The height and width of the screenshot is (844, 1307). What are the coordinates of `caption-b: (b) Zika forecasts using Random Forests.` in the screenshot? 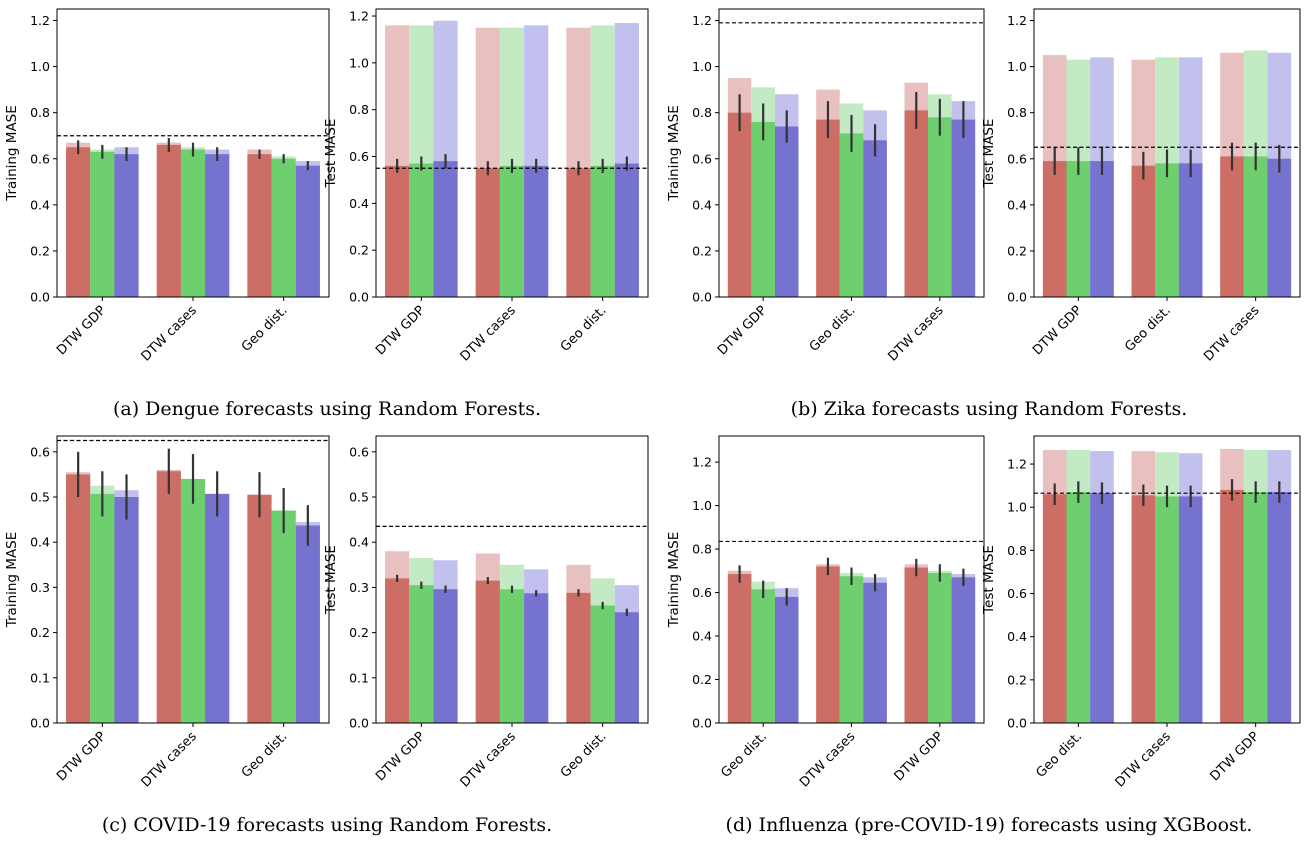 It's located at (989, 409).